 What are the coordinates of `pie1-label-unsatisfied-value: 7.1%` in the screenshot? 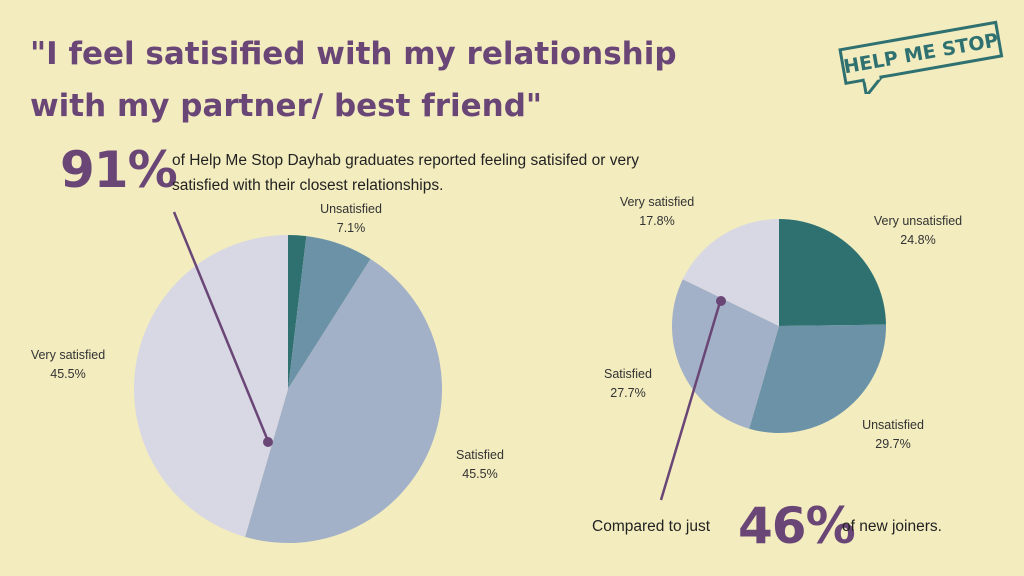 It's located at (351, 228).